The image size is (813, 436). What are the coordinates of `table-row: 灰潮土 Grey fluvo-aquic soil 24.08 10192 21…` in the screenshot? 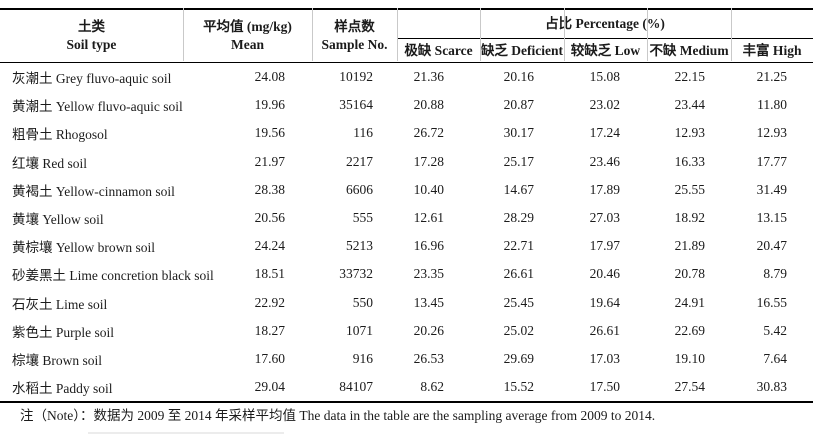 It's located at (406, 77).